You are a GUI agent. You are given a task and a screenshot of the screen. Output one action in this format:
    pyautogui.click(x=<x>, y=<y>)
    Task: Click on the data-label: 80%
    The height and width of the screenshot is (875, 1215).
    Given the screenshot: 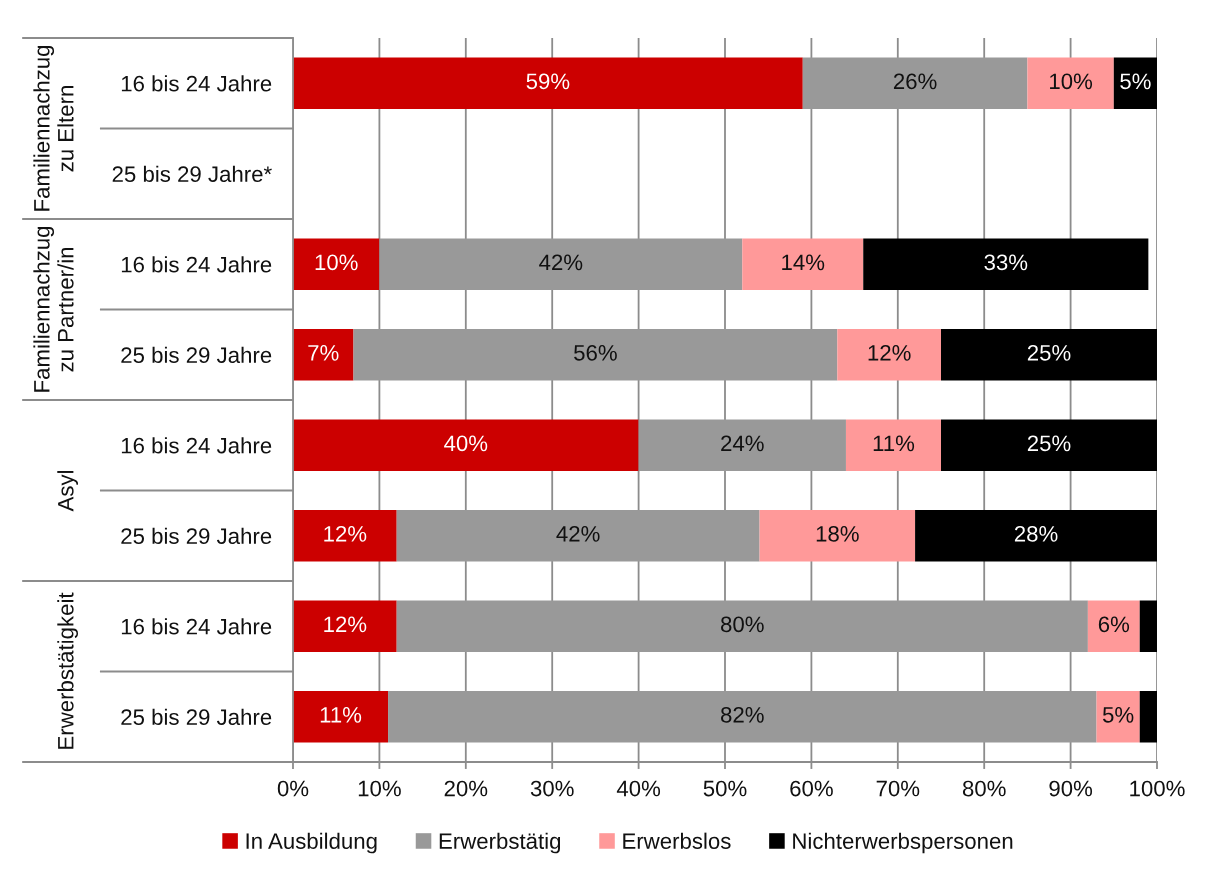 What is the action you would take?
    pyautogui.click(x=742, y=624)
    